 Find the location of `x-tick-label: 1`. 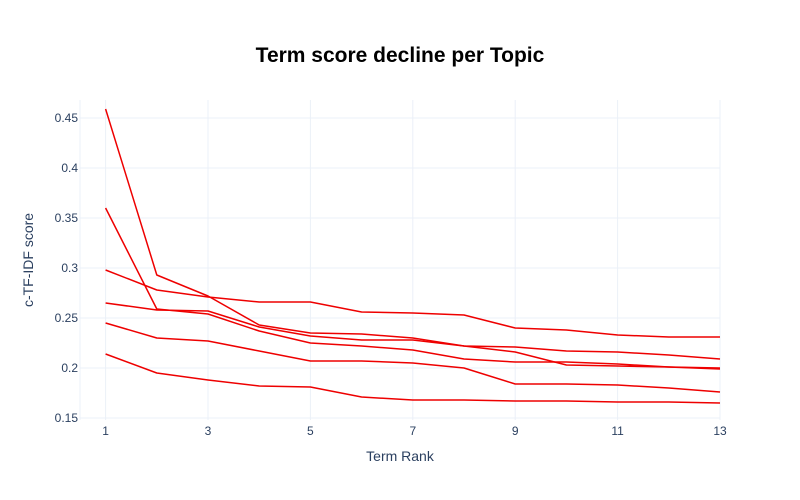

x-tick-label: 1 is located at coordinates (105, 431).